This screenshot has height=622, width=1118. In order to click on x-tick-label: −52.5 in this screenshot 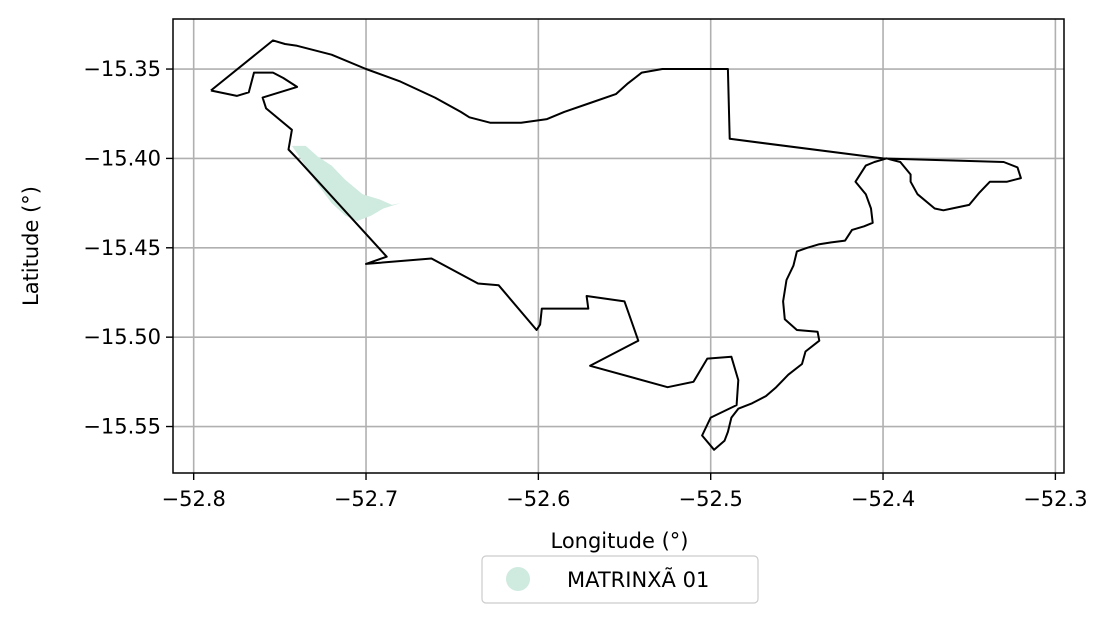, I will do `click(711, 499)`.